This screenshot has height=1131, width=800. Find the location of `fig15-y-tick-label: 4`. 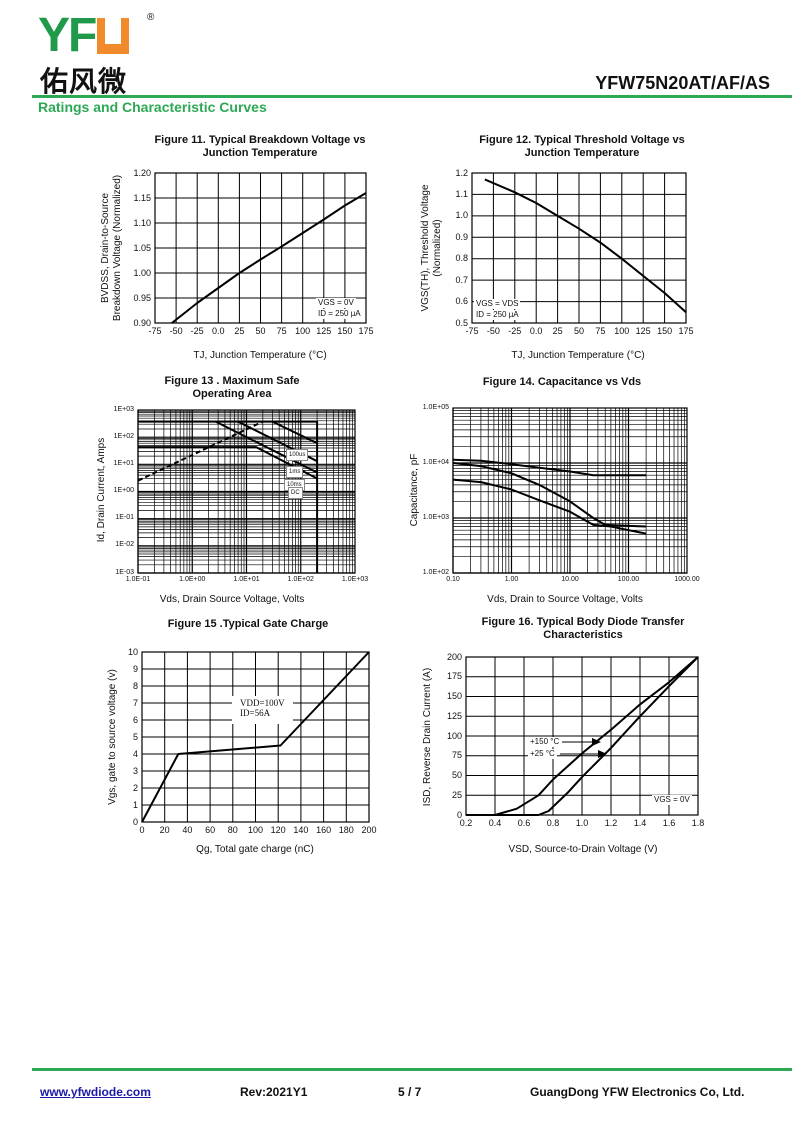

fig15-y-tick-label: 4 is located at coordinates (135, 754).